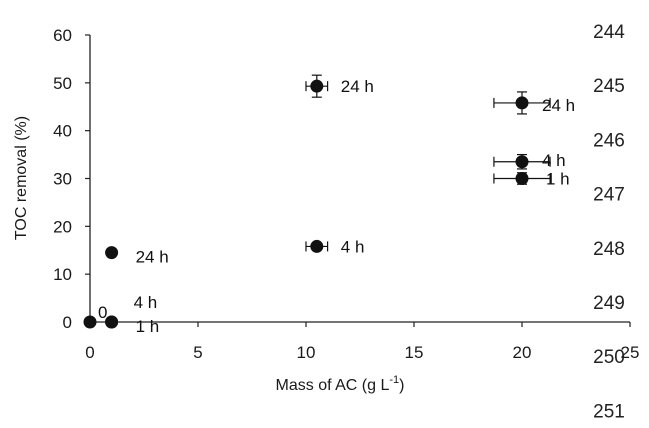  What do you see at coordinates (609, 303) in the screenshot?
I see `line-number: 249` at bounding box center [609, 303].